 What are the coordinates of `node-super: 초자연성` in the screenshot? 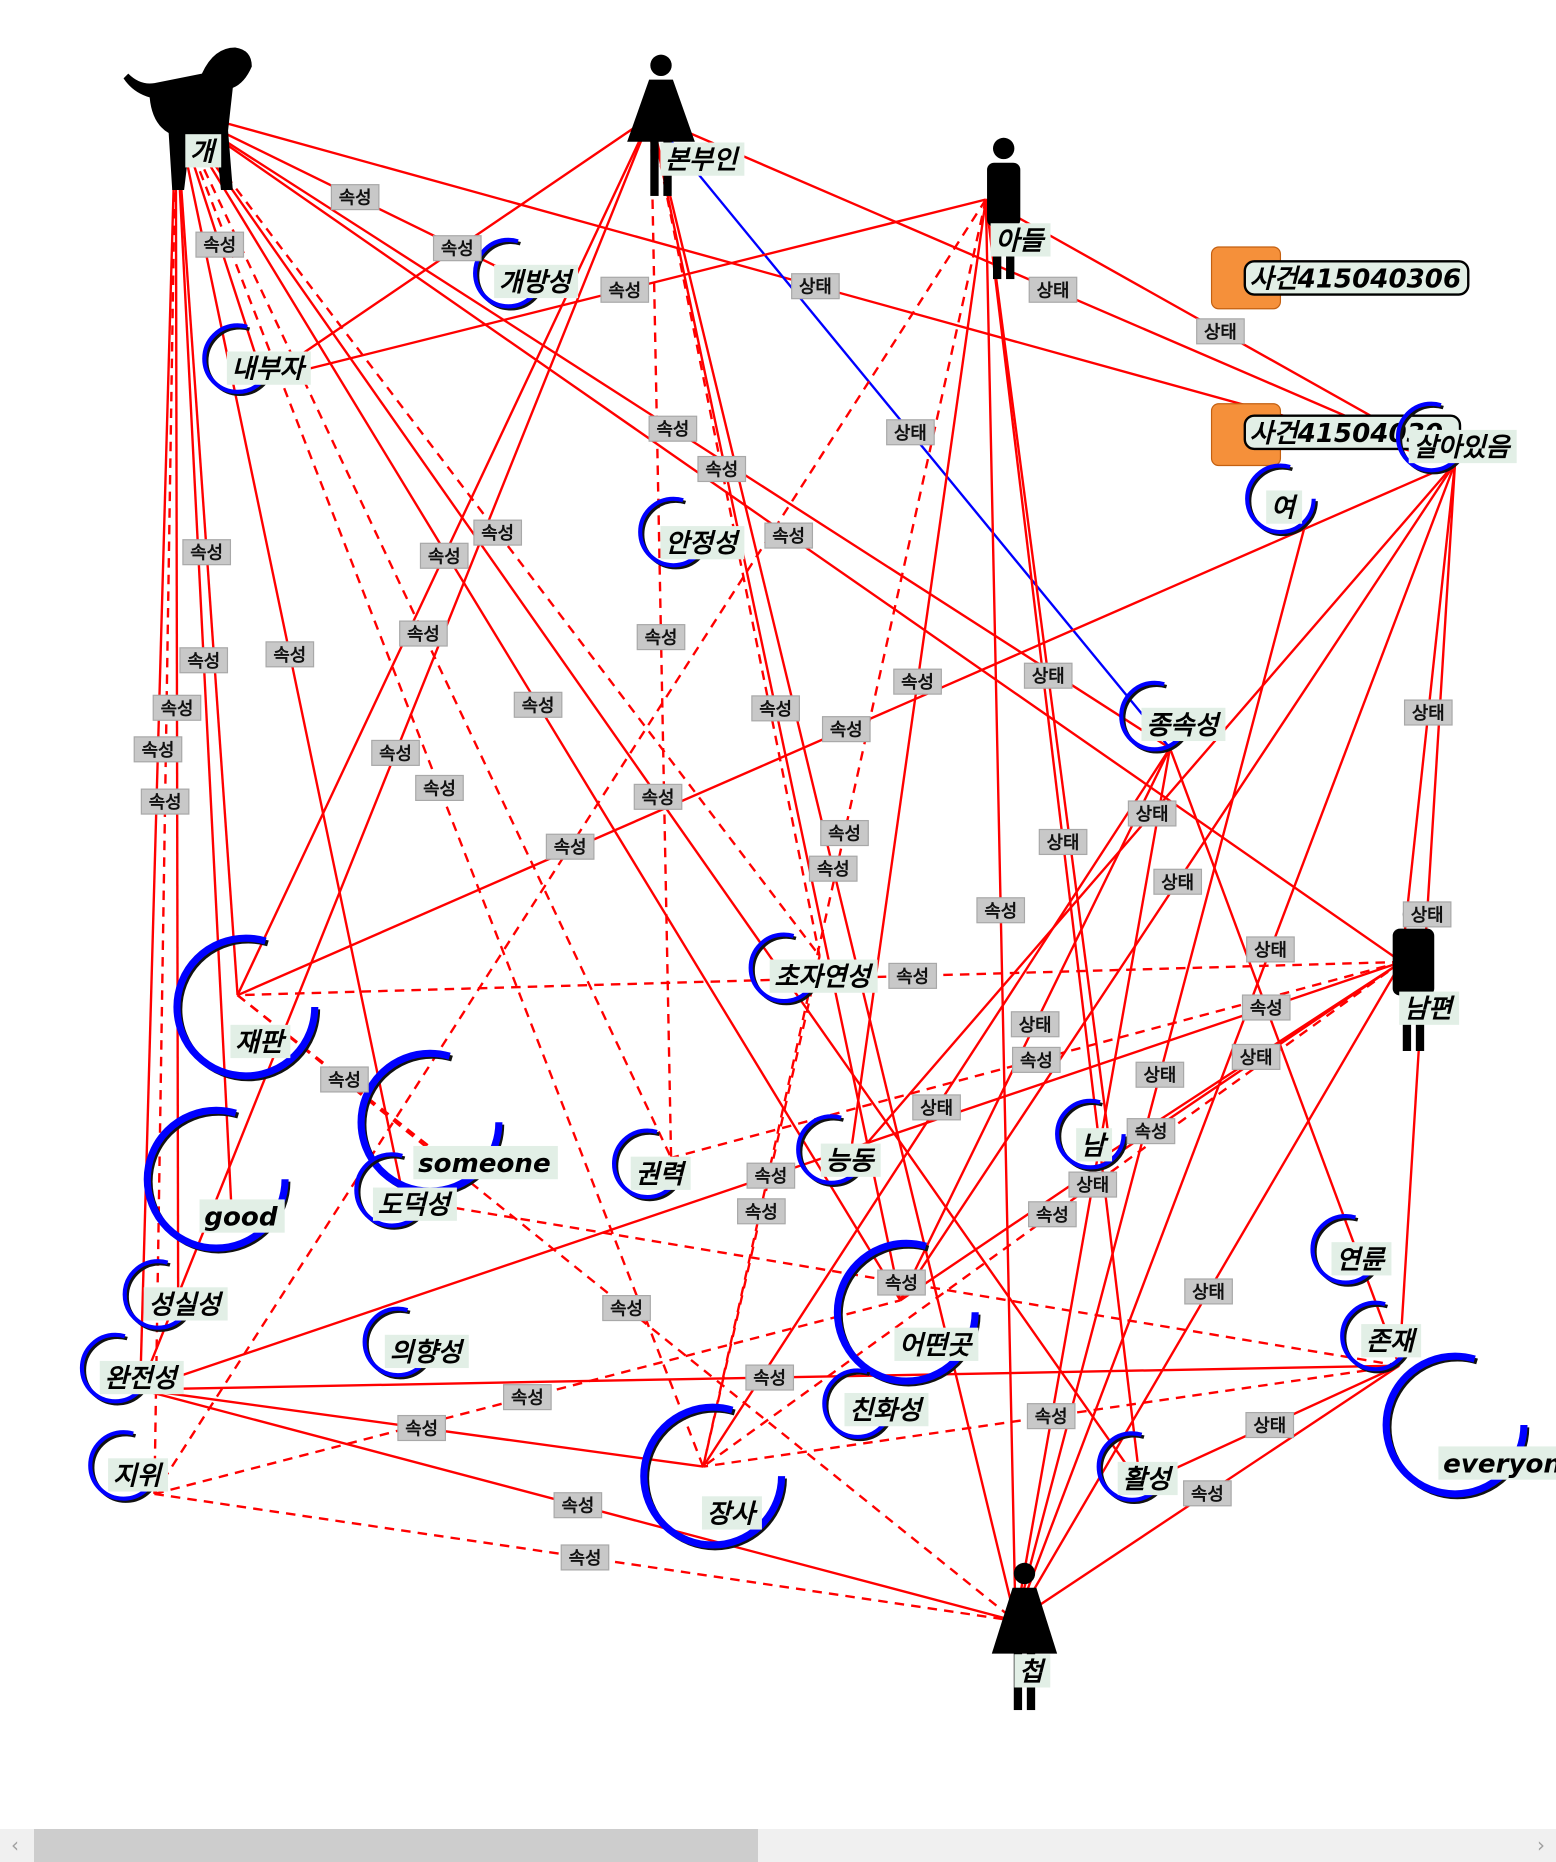 It's located at (813, 969).